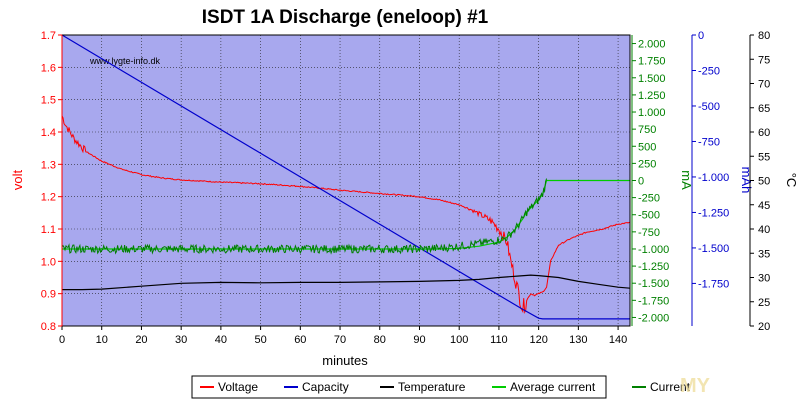 The image size is (800, 400). I want to click on y-tick-label-volt: 1.6, so click(48, 68).